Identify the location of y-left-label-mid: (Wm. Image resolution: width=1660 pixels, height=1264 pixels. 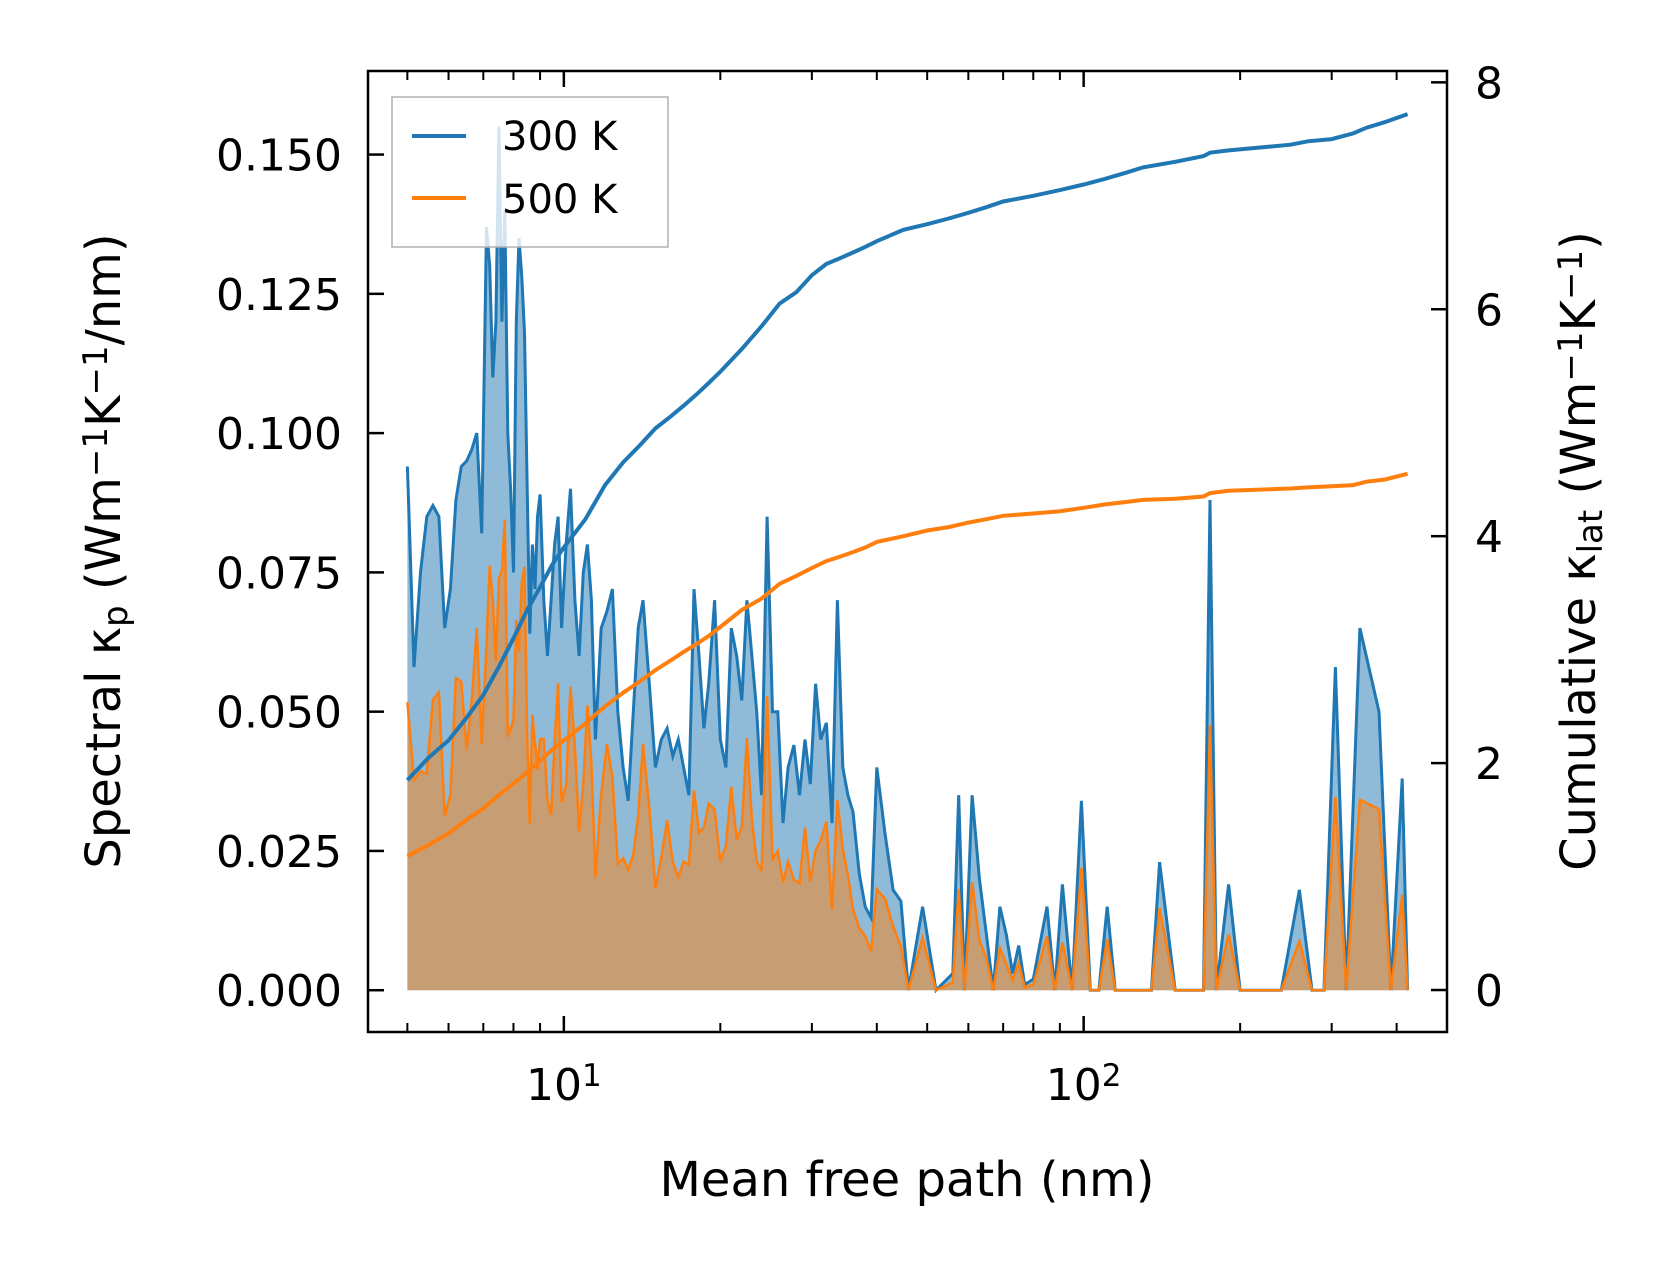
(104, 541).